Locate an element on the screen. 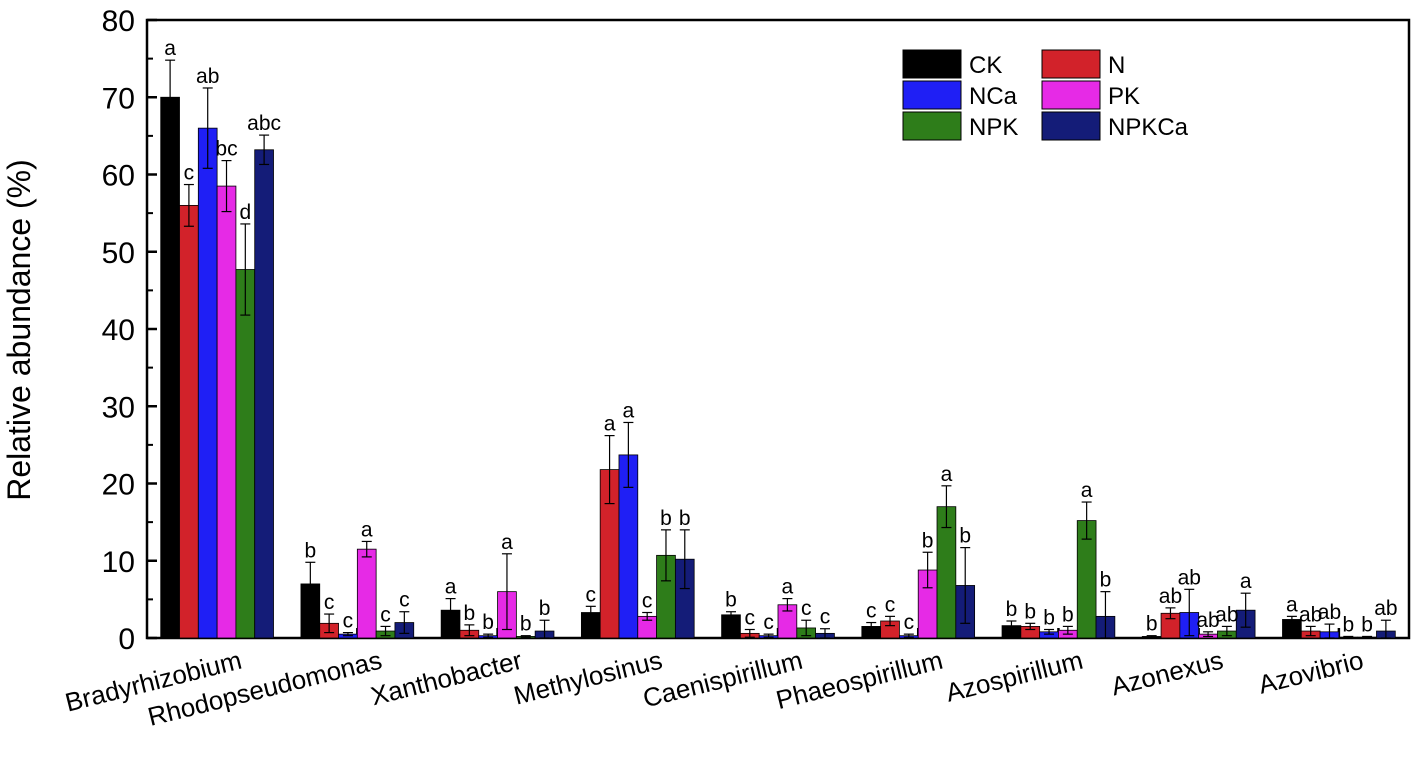 The image size is (1418, 777). y-tick-label: 60 is located at coordinates (118, 176).